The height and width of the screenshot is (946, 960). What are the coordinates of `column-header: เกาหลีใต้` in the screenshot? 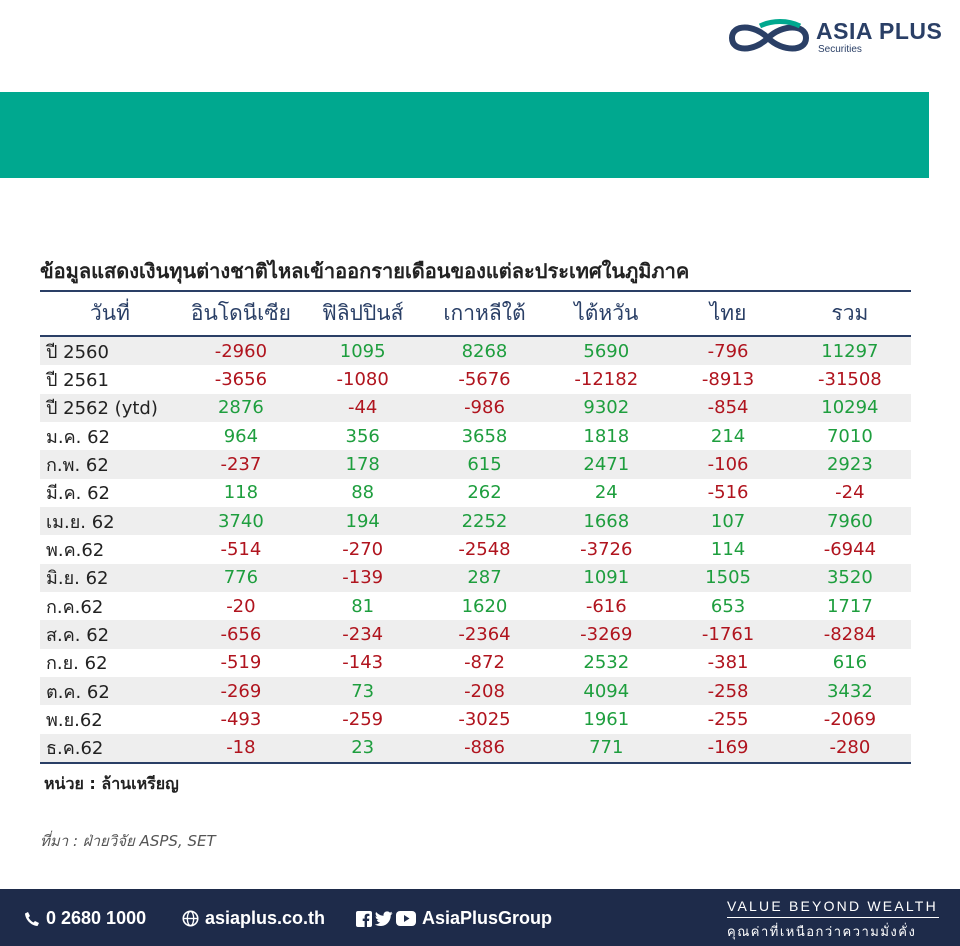 It's located at (484, 313).